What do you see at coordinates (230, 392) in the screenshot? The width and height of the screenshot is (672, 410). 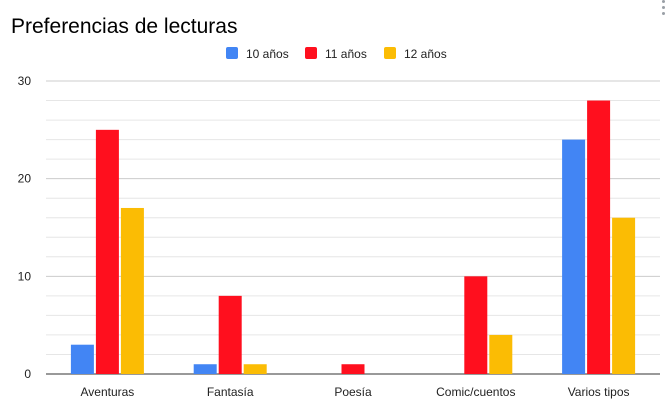 I see `x-tick-label: Fantasía` at bounding box center [230, 392].